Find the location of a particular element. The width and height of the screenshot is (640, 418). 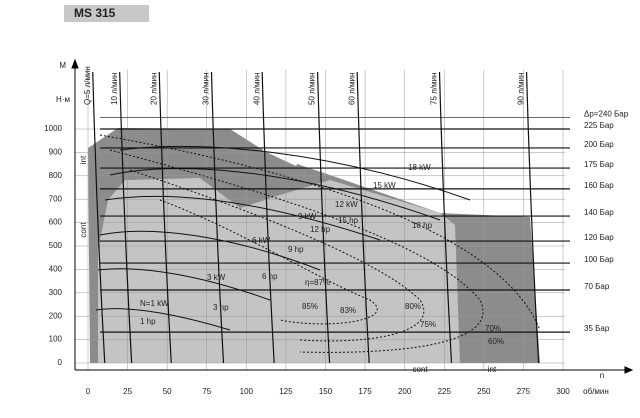

annotation: N=1 kW is located at coordinates (154, 303).